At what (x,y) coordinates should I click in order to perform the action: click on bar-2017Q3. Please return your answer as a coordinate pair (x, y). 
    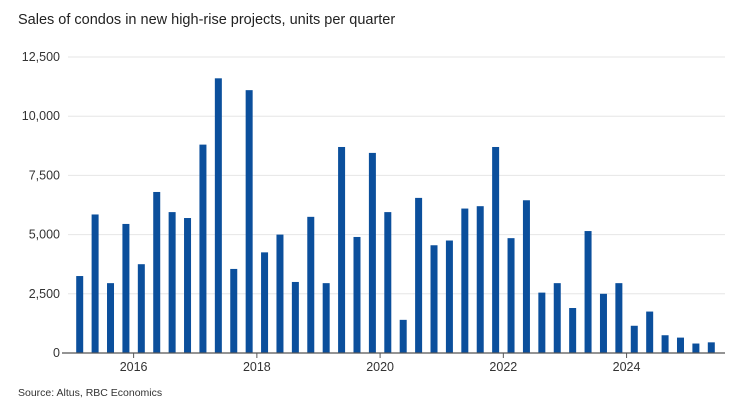
    Looking at the image, I should click on (234, 310).